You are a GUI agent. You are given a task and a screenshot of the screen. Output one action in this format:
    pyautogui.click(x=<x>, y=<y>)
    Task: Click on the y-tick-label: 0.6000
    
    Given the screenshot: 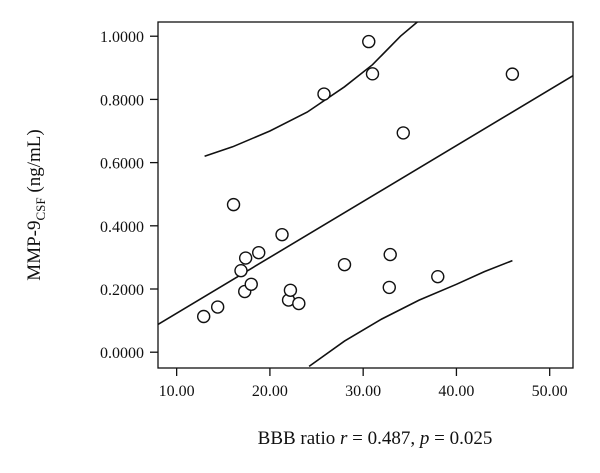 What is the action you would take?
    pyautogui.click(x=122, y=164)
    